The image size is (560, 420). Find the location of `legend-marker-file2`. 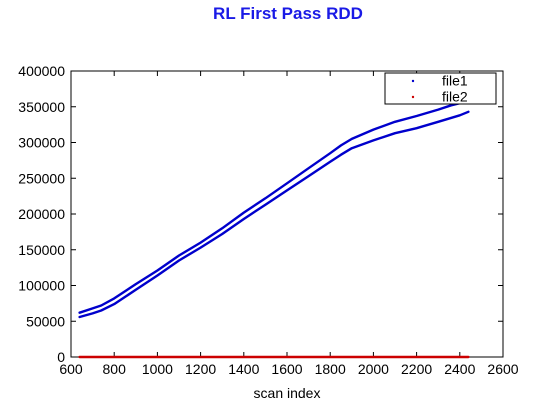

legend-marker-file2 is located at coordinates (413, 97).